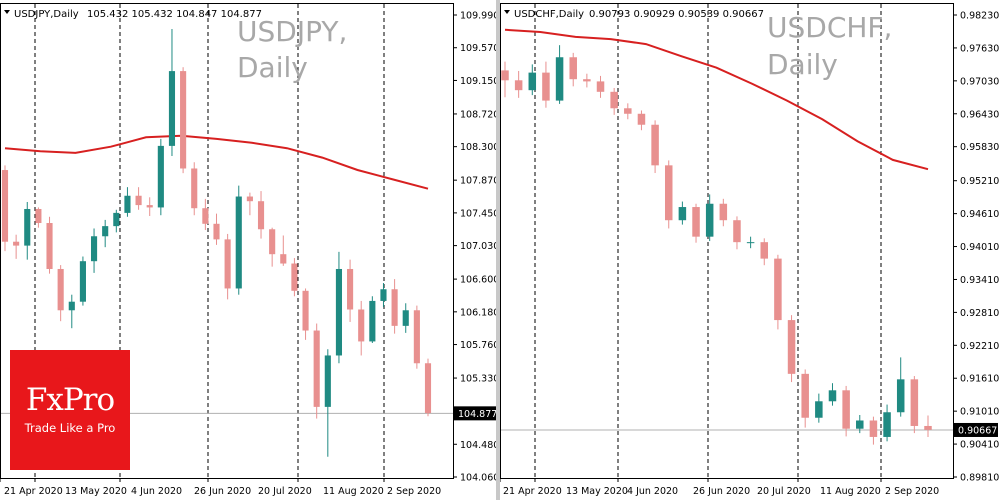  Describe the element at coordinates (33, 491) in the screenshot. I see `x-tick-label: 21 Apr 2020` at that location.